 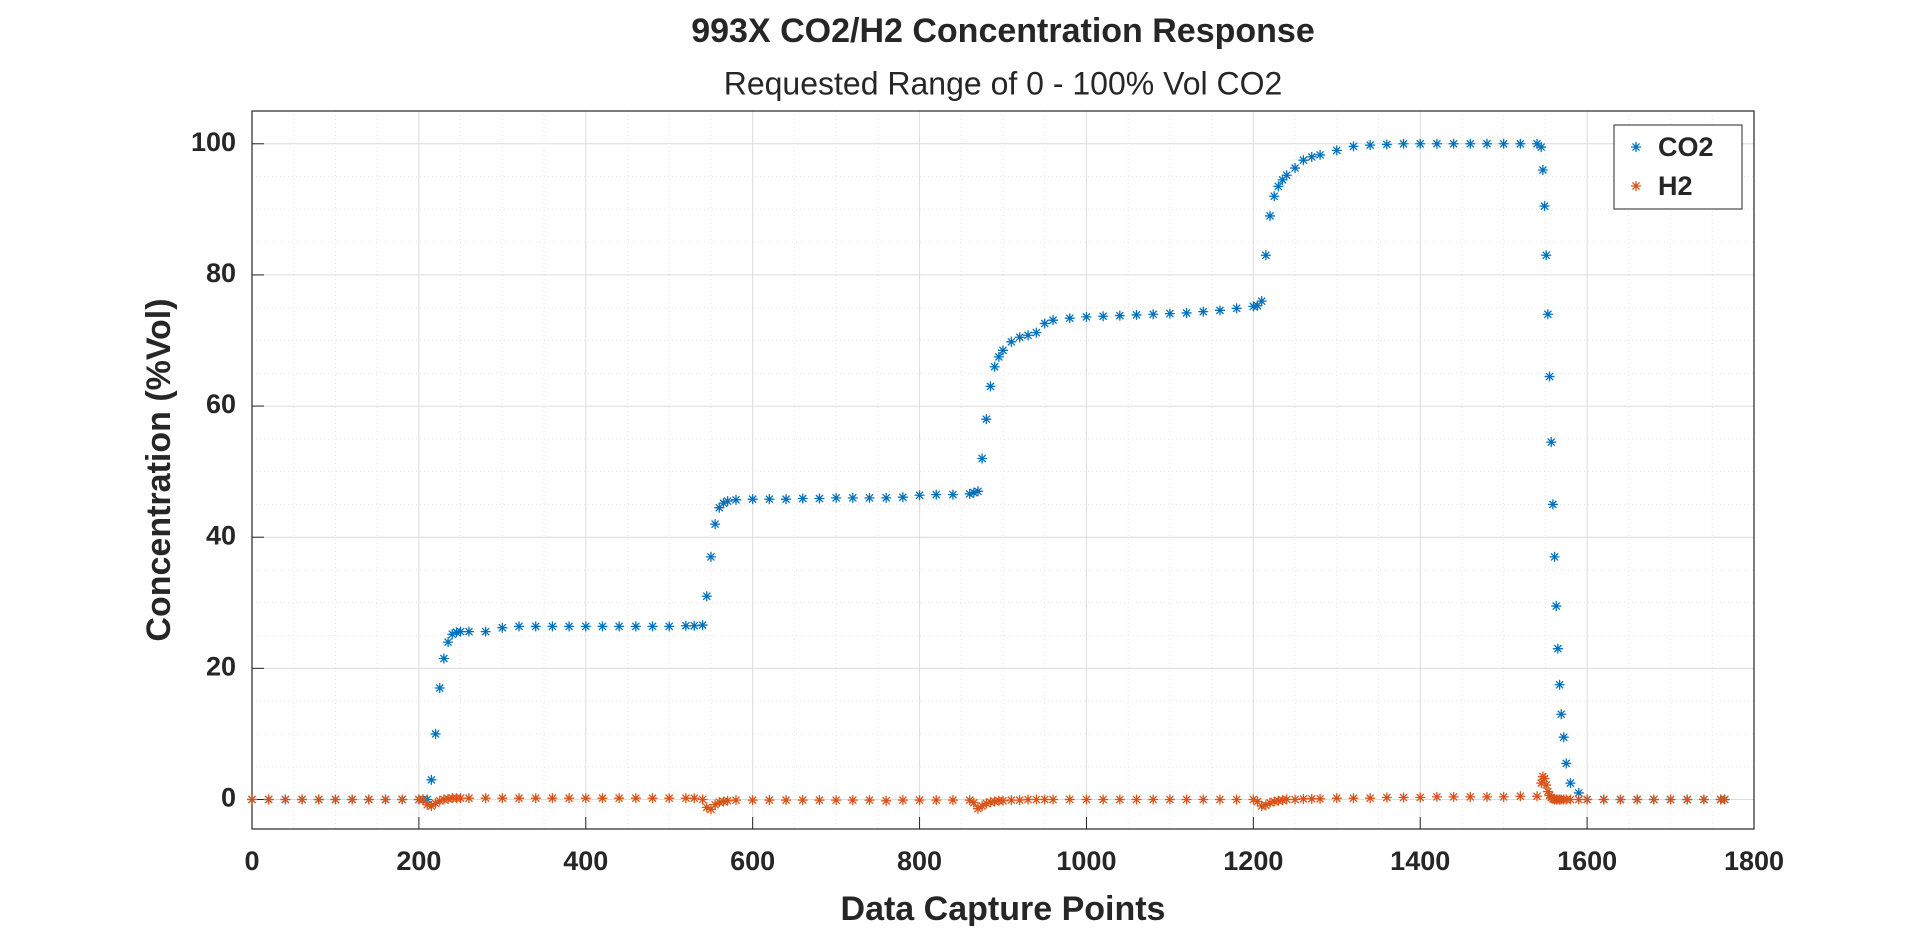 What do you see at coordinates (752, 861) in the screenshot?
I see `x-tick-label: 600` at bounding box center [752, 861].